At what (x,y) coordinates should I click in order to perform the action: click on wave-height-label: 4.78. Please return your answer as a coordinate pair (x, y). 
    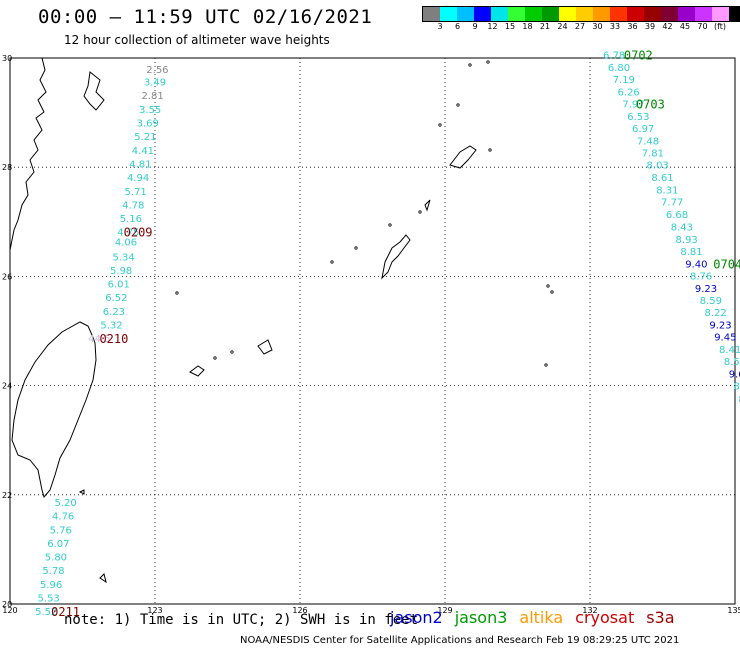
    Looking at the image, I should click on (133, 205).